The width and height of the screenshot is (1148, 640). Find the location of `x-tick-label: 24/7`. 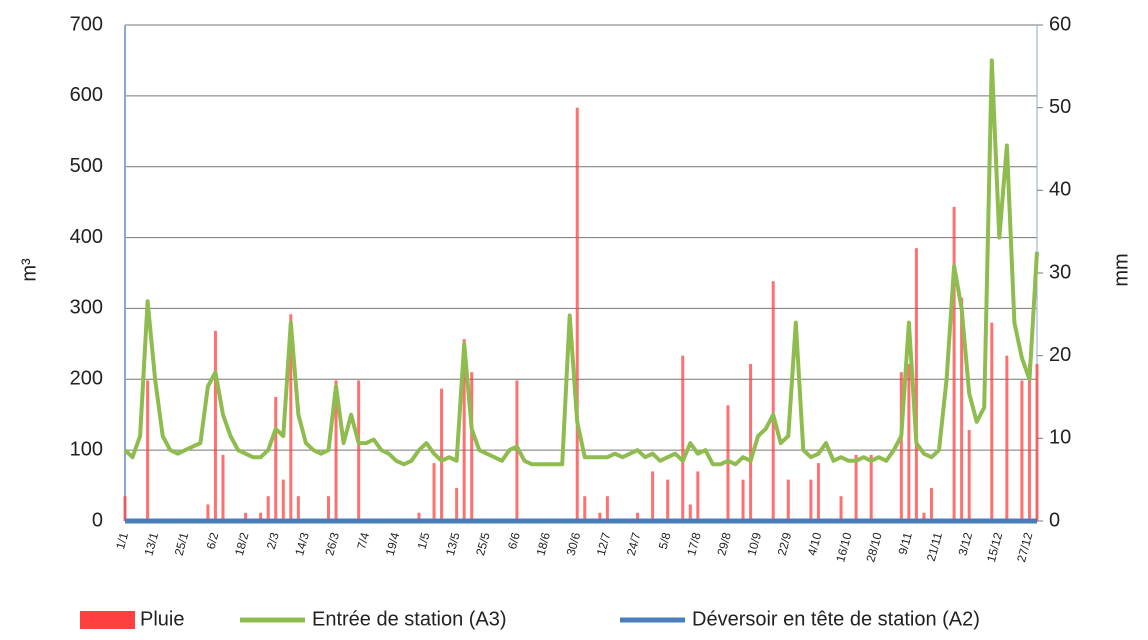

x-tick-label: 24/7 is located at coordinates (634, 544).